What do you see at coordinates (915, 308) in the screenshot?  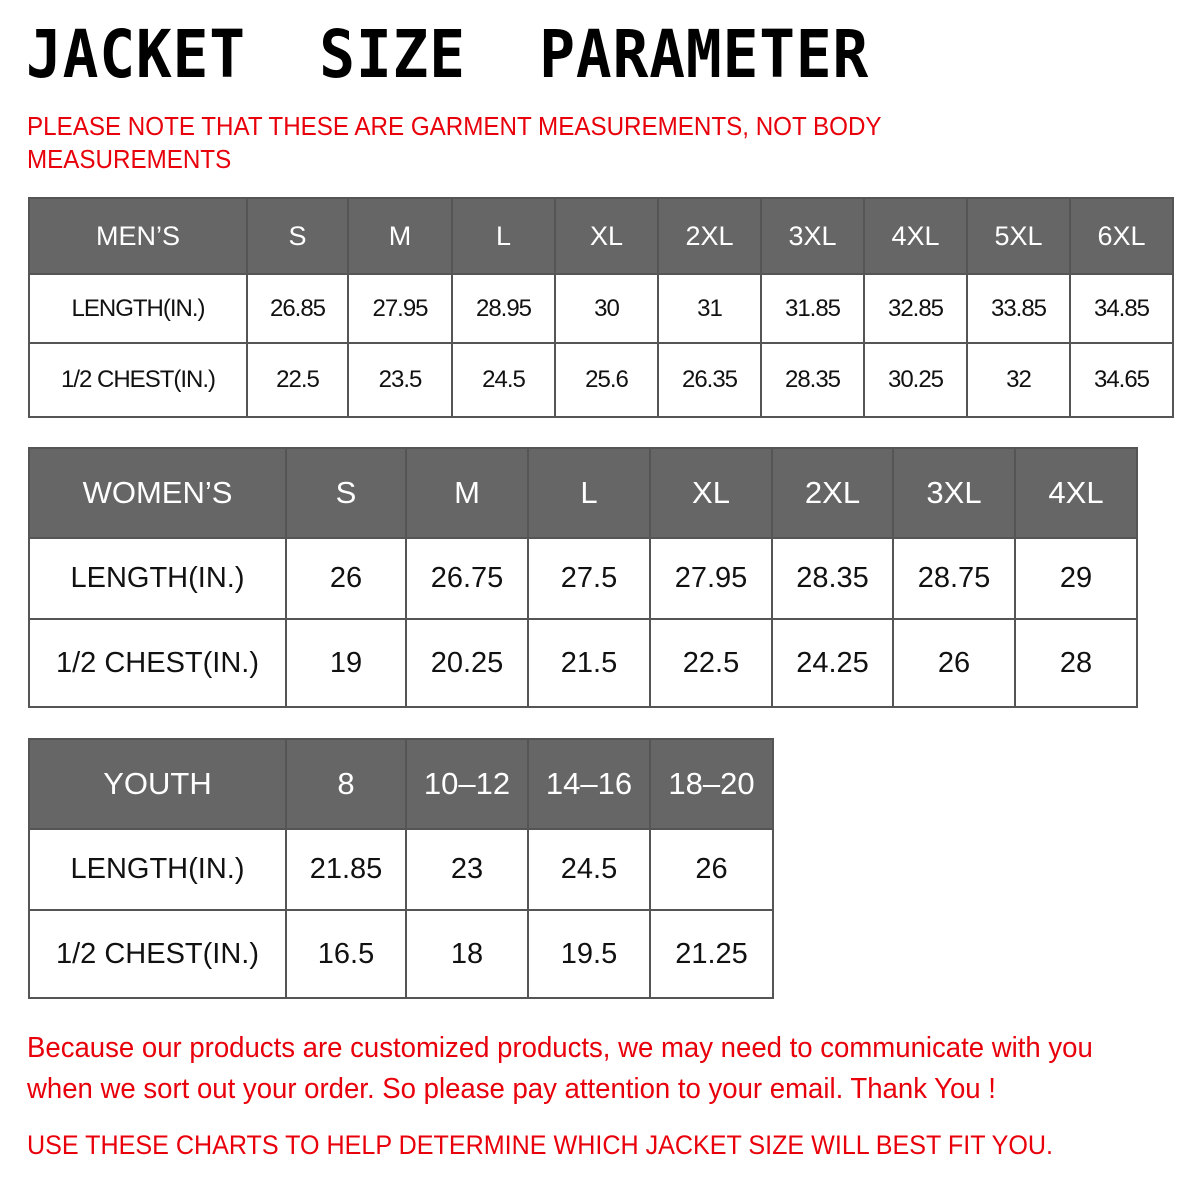 I see `measurement-value-cell: 32.85` at bounding box center [915, 308].